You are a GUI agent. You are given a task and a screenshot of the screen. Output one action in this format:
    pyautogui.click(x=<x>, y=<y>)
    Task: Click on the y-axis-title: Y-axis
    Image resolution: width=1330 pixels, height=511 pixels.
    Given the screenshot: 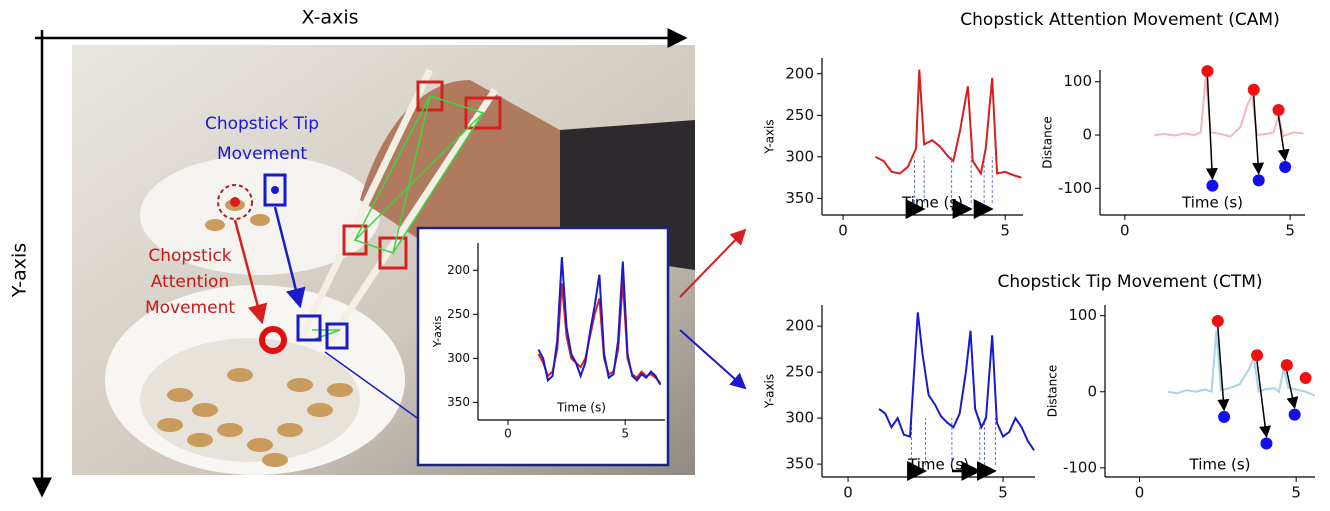 What is the action you would take?
    pyautogui.click(x=20, y=270)
    